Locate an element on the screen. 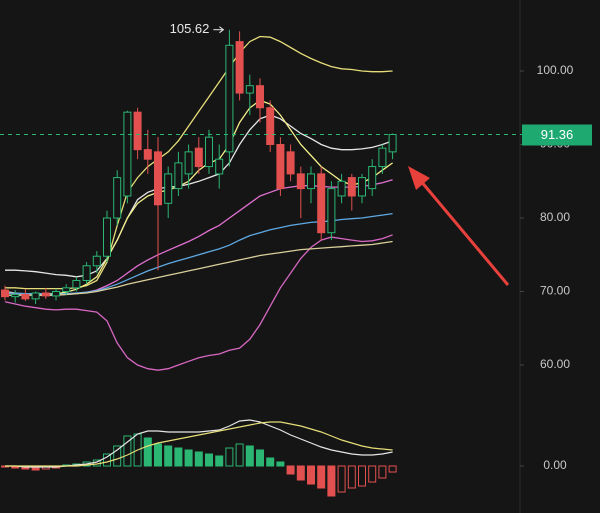  y-tick-label: 100.00 is located at coordinates (555, 70).